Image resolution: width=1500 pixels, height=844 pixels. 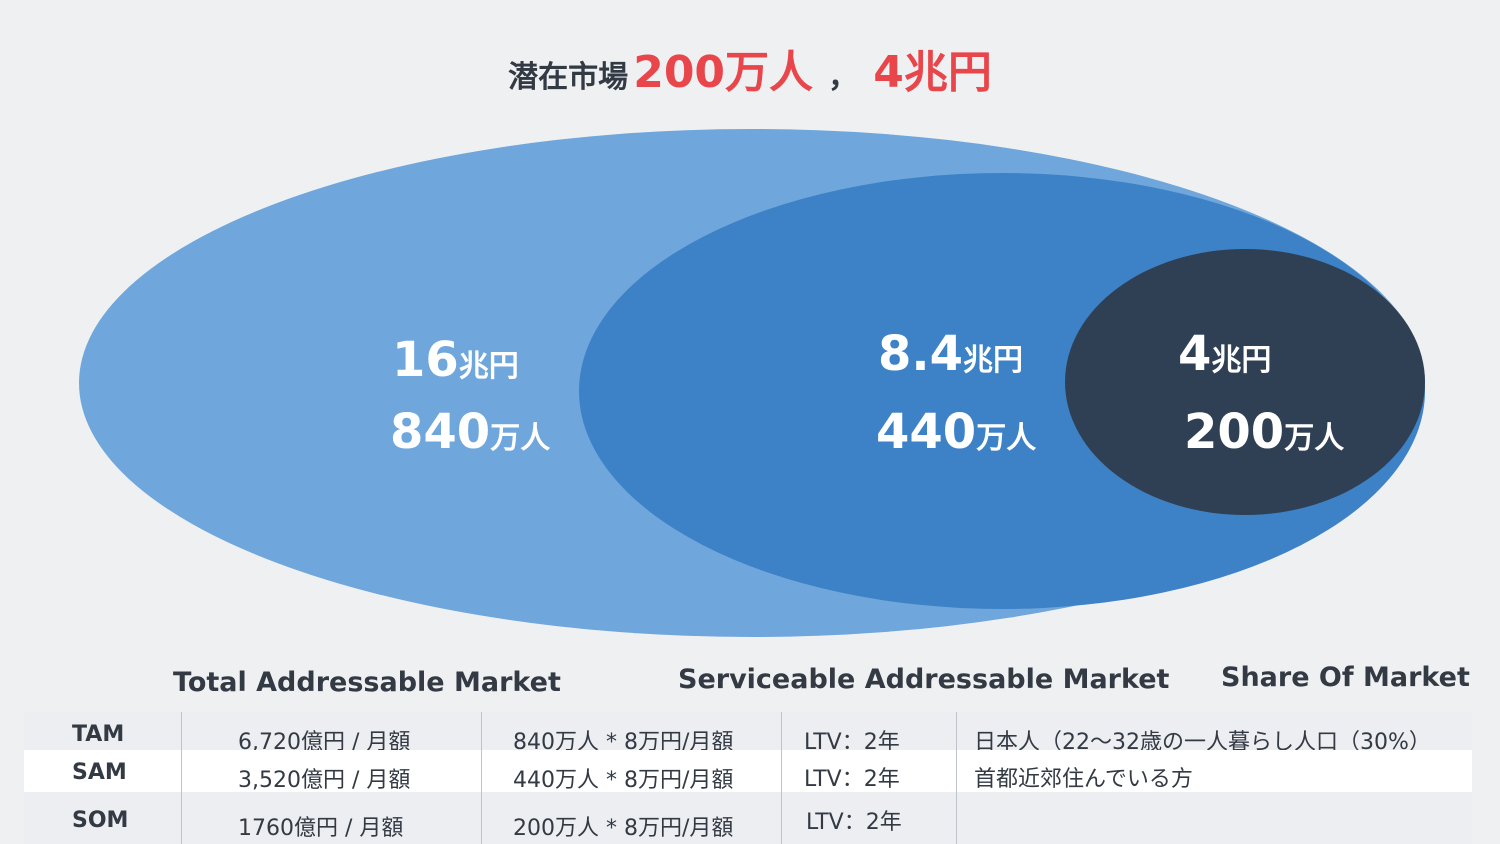 What do you see at coordinates (926, 432) in the screenshot?
I see `sam-people-number: 440` at bounding box center [926, 432].